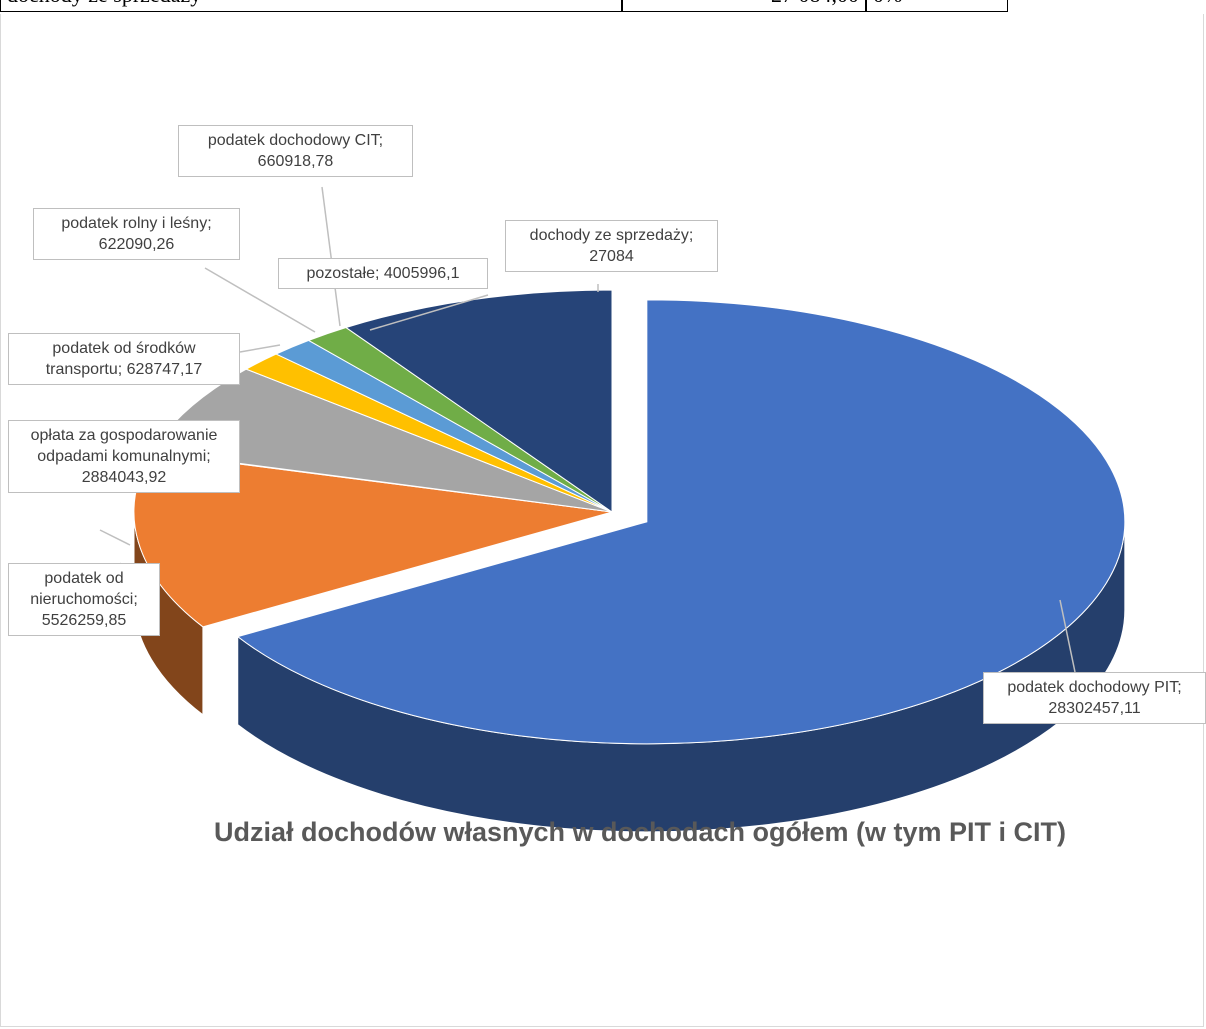 This screenshot has width=1206, height=1029. Describe the element at coordinates (744, 6) in the screenshot. I see `table-cell: 27 084,00` at that location.